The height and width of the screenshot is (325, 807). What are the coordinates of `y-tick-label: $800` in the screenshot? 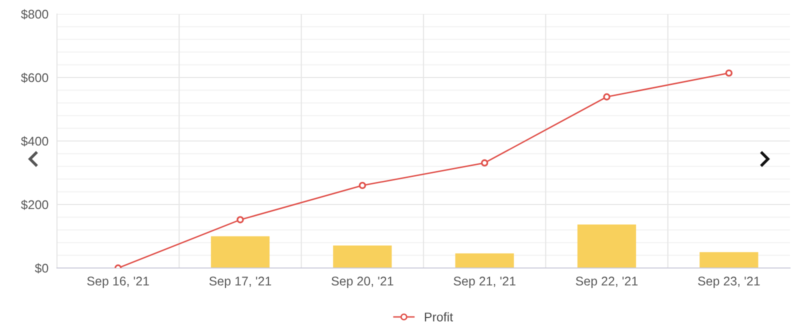 It's located at (34, 14).